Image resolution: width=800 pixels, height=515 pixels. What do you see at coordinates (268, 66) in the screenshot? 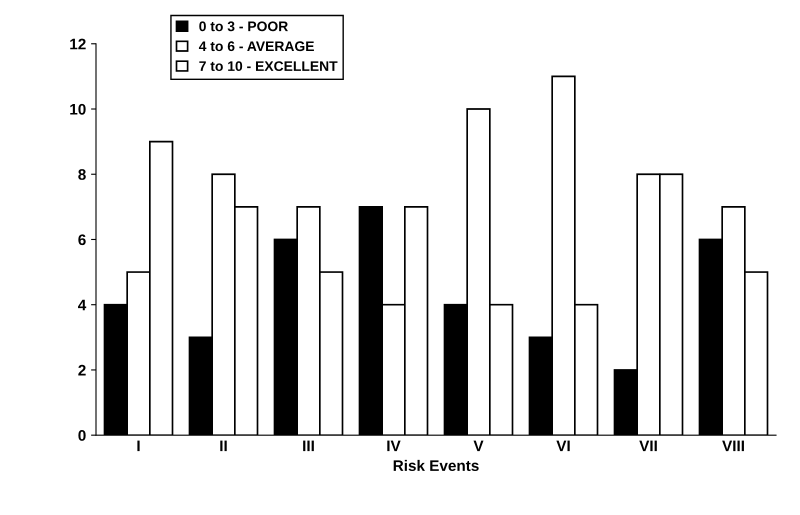
I see `legend-label: 7 to 10 - EXCELLENT` at bounding box center [268, 66].